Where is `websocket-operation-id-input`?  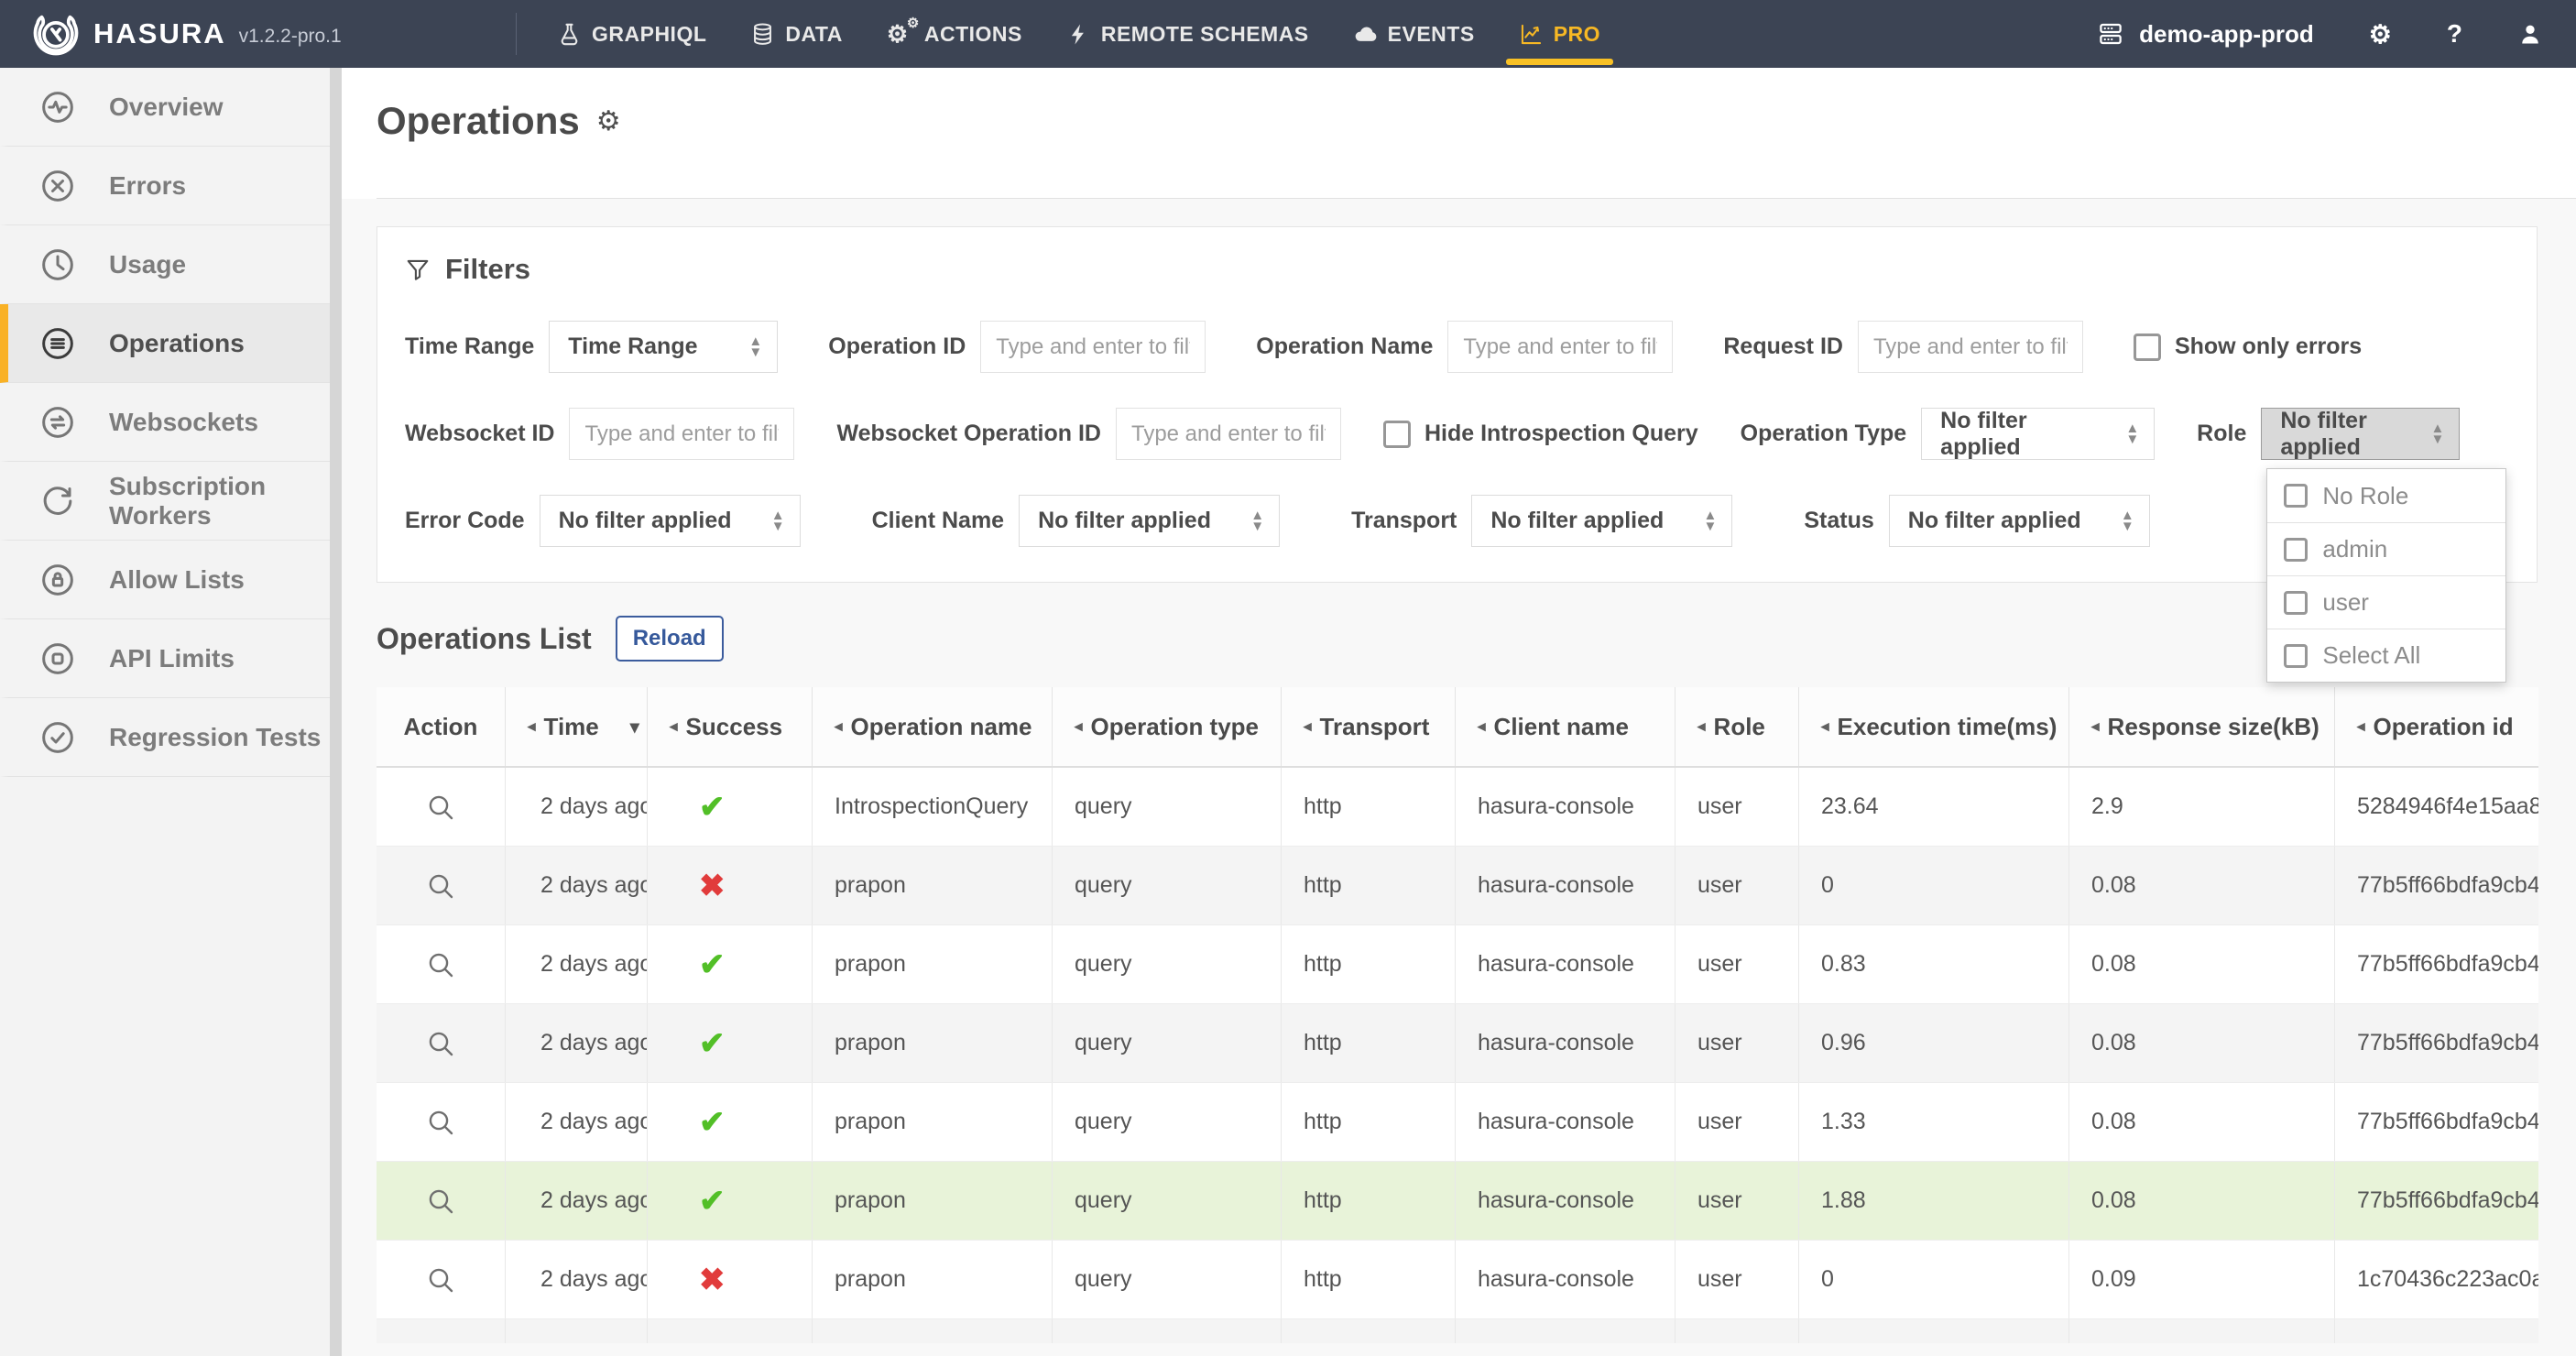 websocket-operation-id-input is located at coordinates (1228, 434).